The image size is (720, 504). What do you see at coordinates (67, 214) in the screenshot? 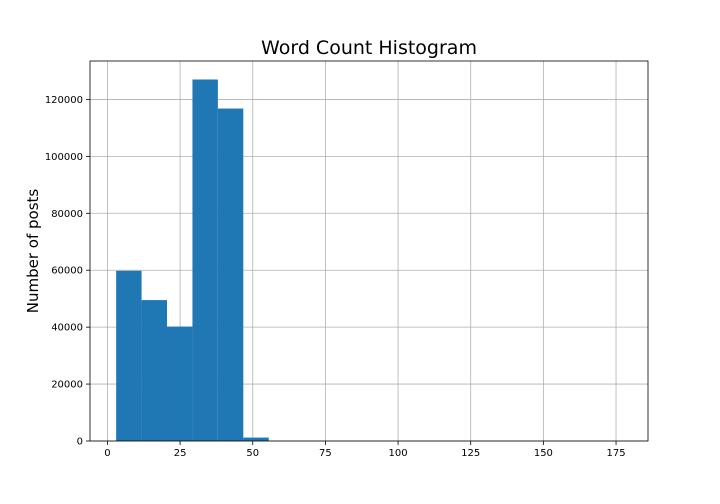
I see `y-tick-label: 80000` at bounding box center [67, 214].